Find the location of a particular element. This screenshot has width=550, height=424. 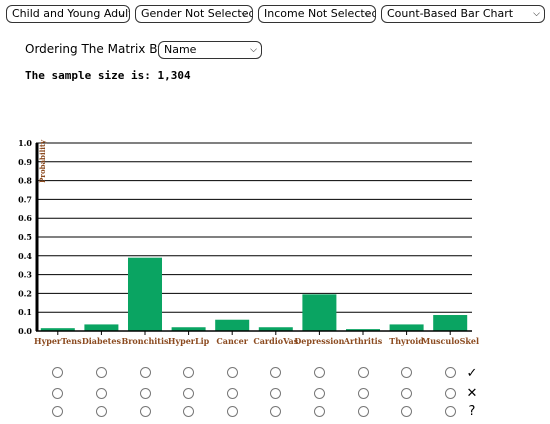

y-tick-label: 0.0 is located at coordinates (25, 331).